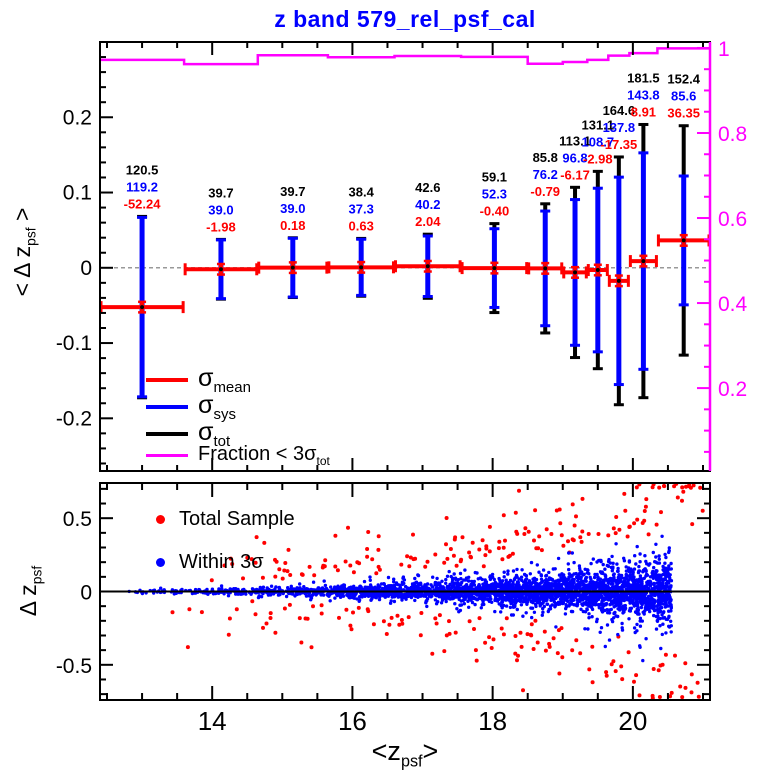 The height and width of the screenshot is (774, 768). I want to click on x-axis-title: <zpsf>, so click(405, 753).